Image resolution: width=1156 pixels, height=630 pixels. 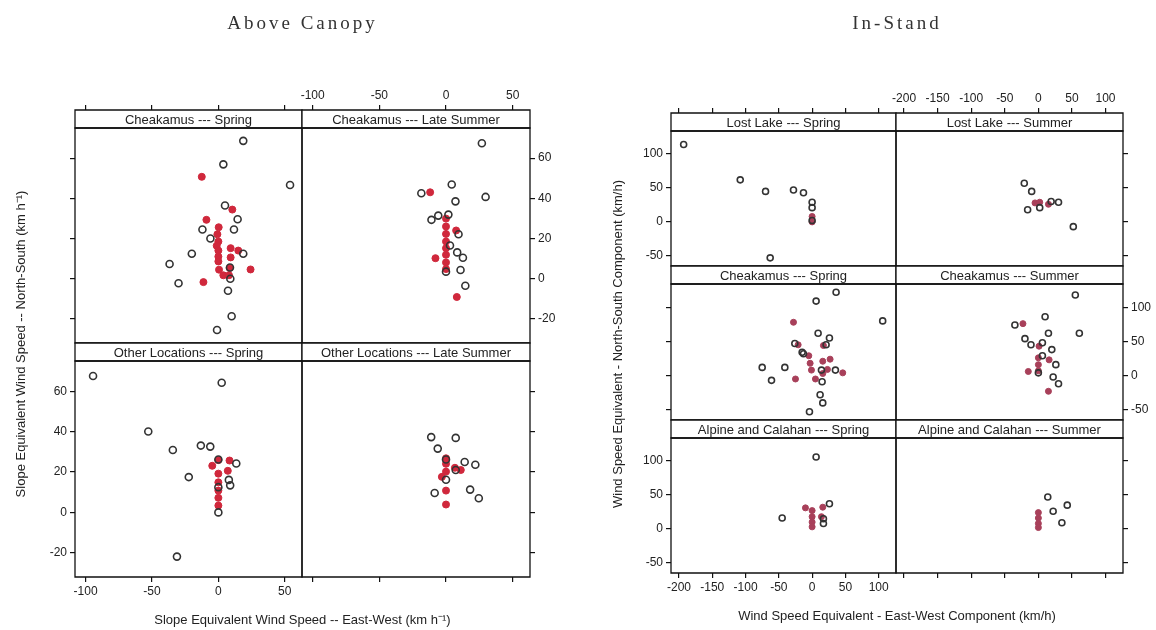 What do you see at coordinates (783, 429) in the screenshot?
I see `chart-title: Alpine and Calahan --- Spring` at bounding box center [783, 429].